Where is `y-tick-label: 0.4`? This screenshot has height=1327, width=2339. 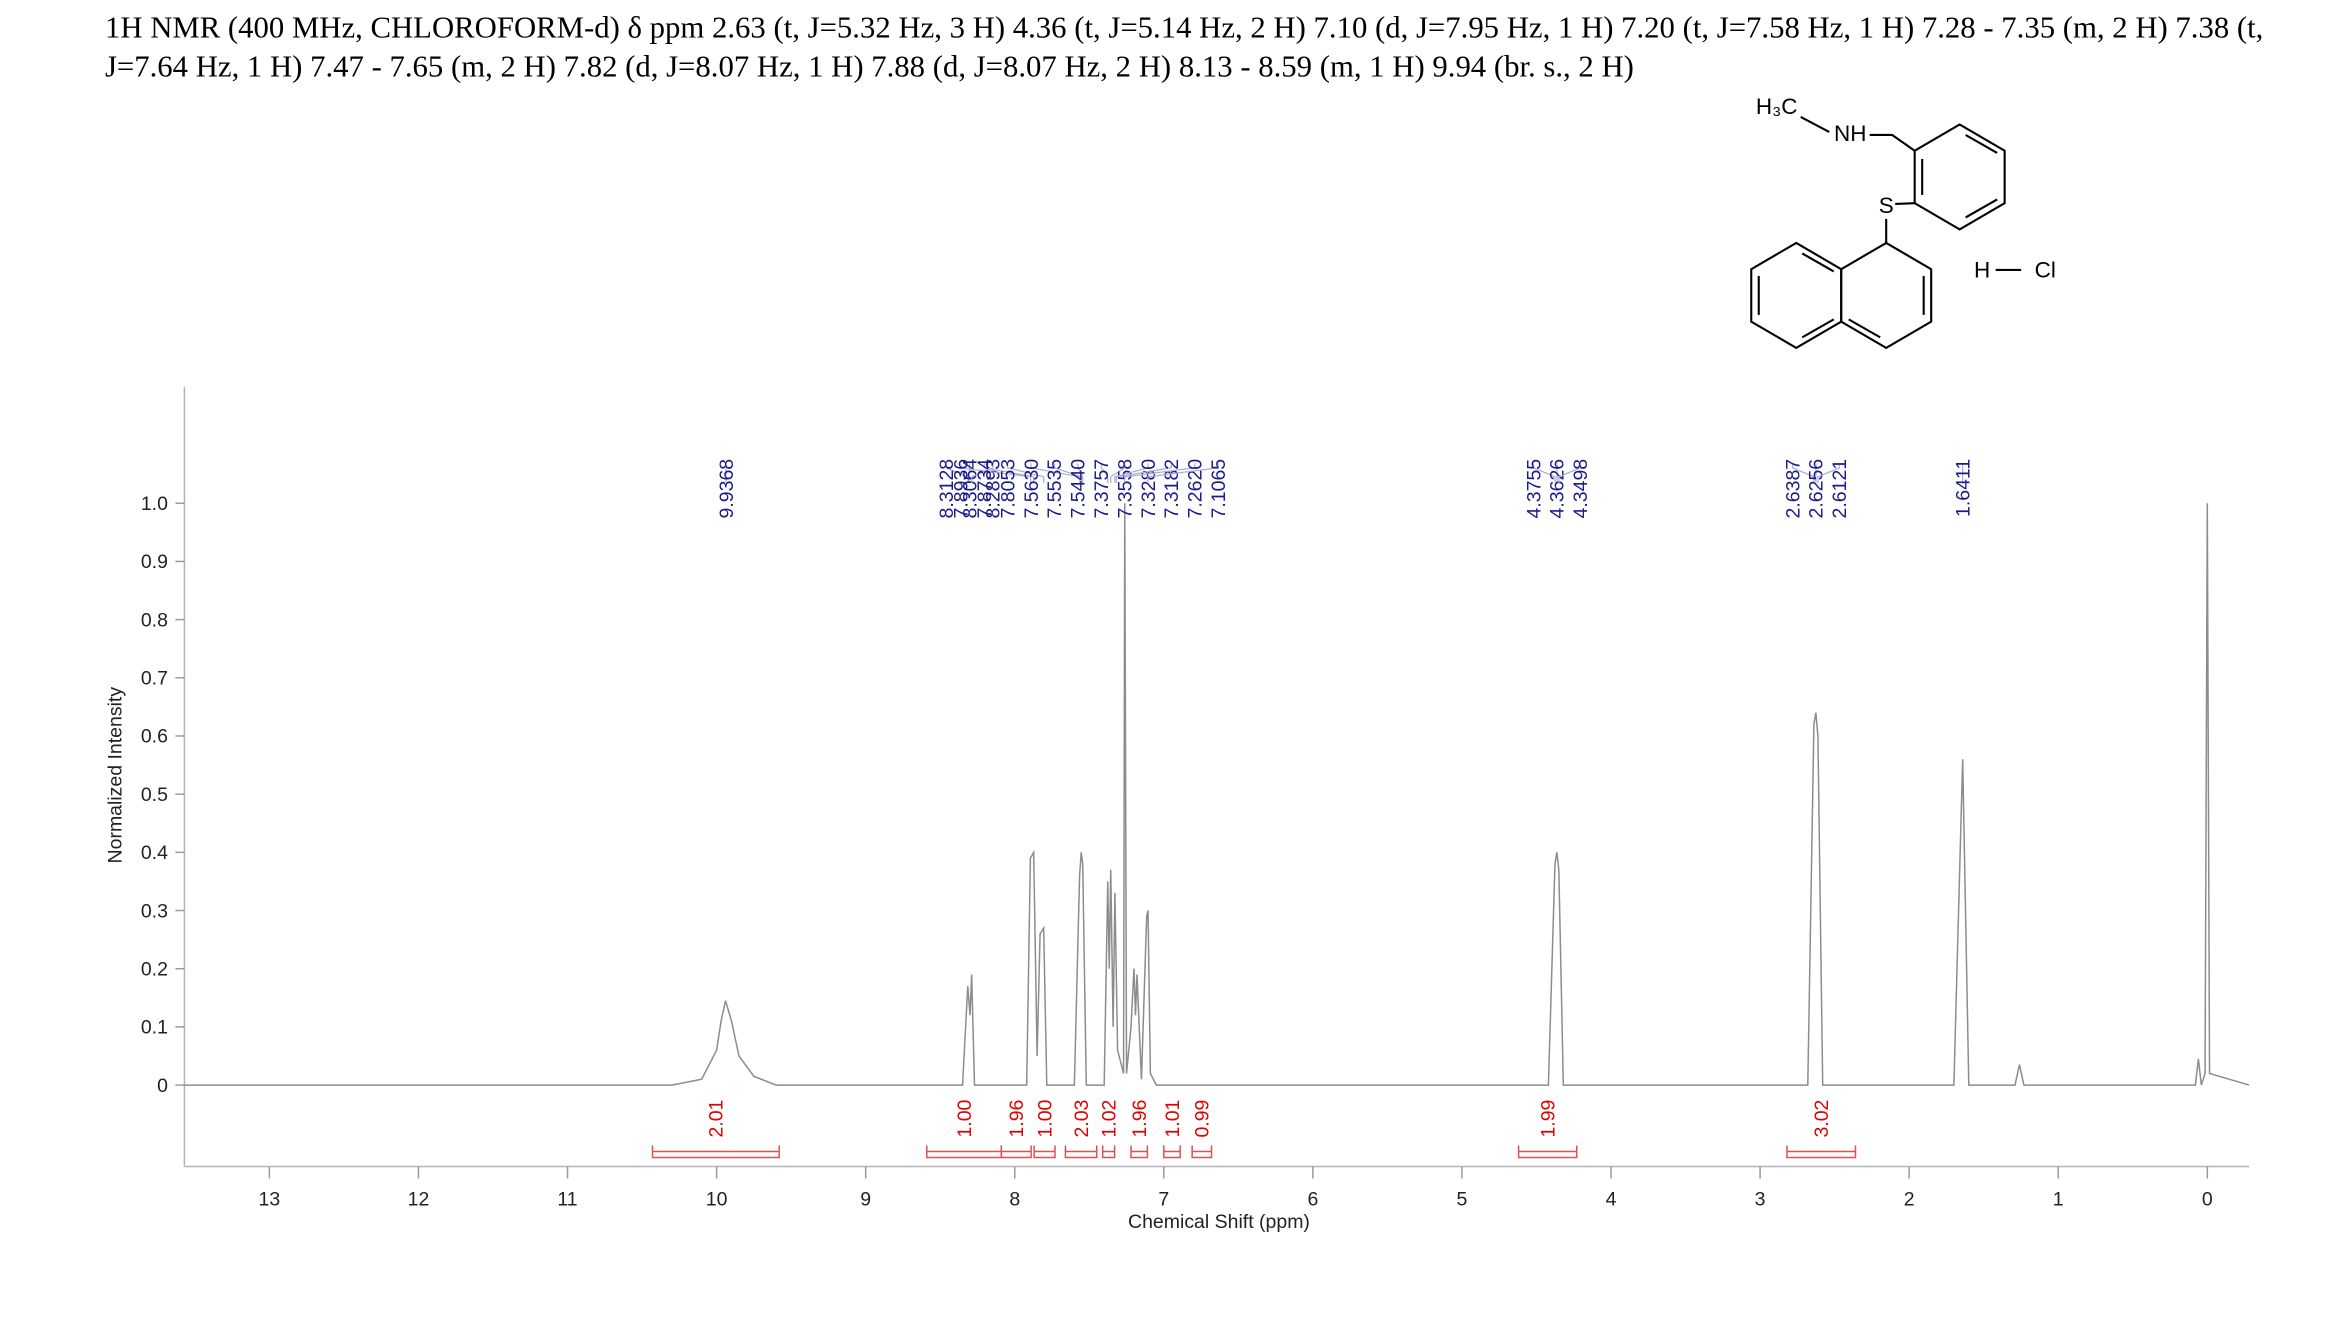 y-tick-label: 0.4 is located at coordinates (154, 853).